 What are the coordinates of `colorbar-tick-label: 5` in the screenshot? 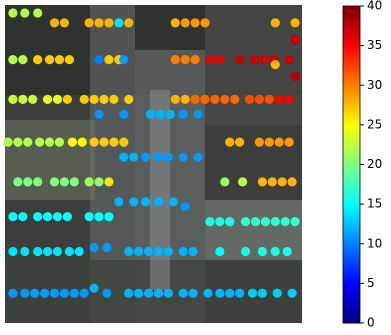 It's located at (371, 283).